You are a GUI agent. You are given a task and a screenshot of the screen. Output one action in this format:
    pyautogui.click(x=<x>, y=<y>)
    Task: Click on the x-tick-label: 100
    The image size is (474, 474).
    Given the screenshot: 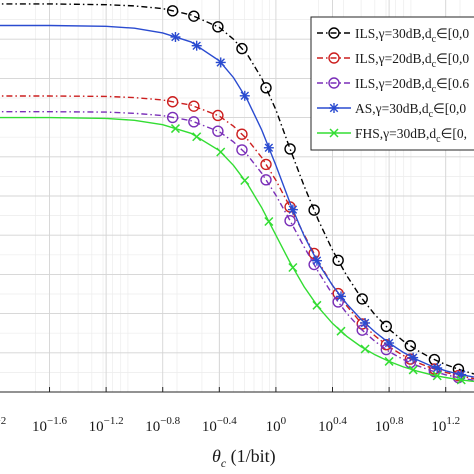 What is the action you would take?
    pyautogui.click(x=276, y=425)
    